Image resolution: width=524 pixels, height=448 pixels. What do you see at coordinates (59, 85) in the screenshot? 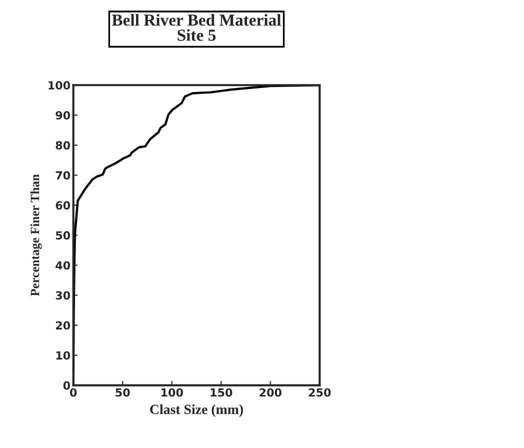
I see `y-tick-label: 100` at bounding box center [59, 85].